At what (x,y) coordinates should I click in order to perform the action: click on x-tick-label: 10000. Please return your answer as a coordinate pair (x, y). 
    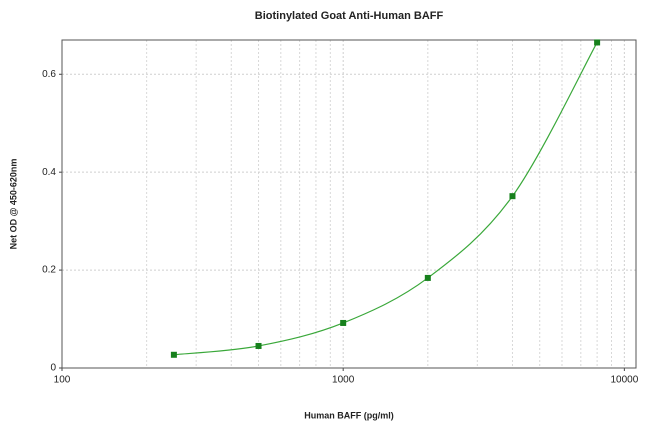
    Looking at the image, I should click on (624, 380).